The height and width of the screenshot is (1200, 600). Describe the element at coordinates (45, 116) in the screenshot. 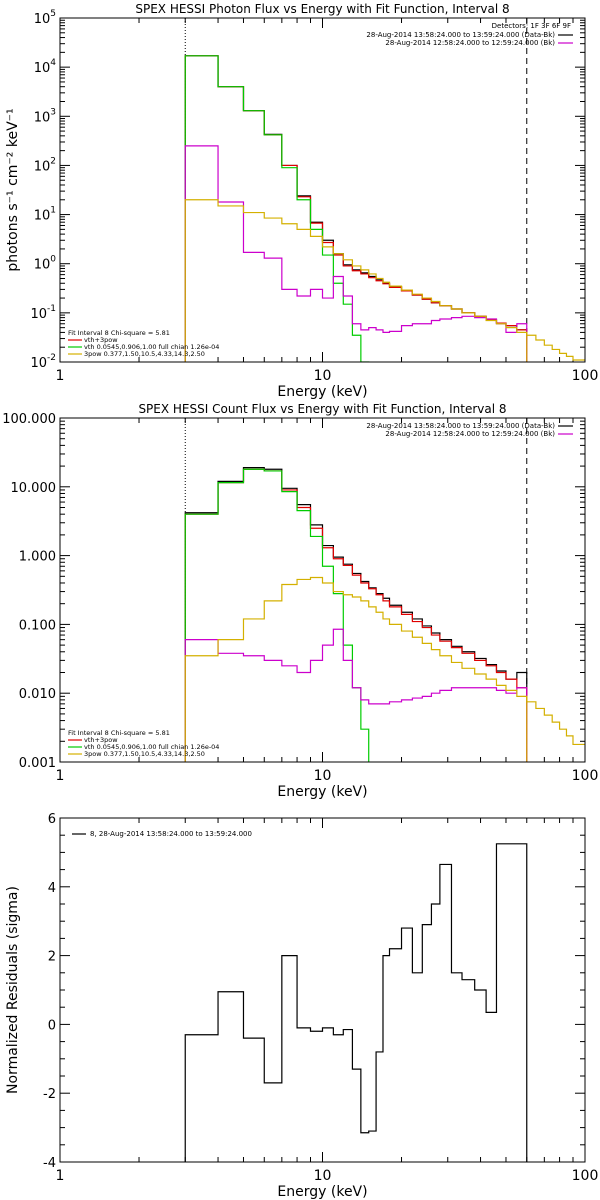

I see `y-tick-label: 10³` at that location.